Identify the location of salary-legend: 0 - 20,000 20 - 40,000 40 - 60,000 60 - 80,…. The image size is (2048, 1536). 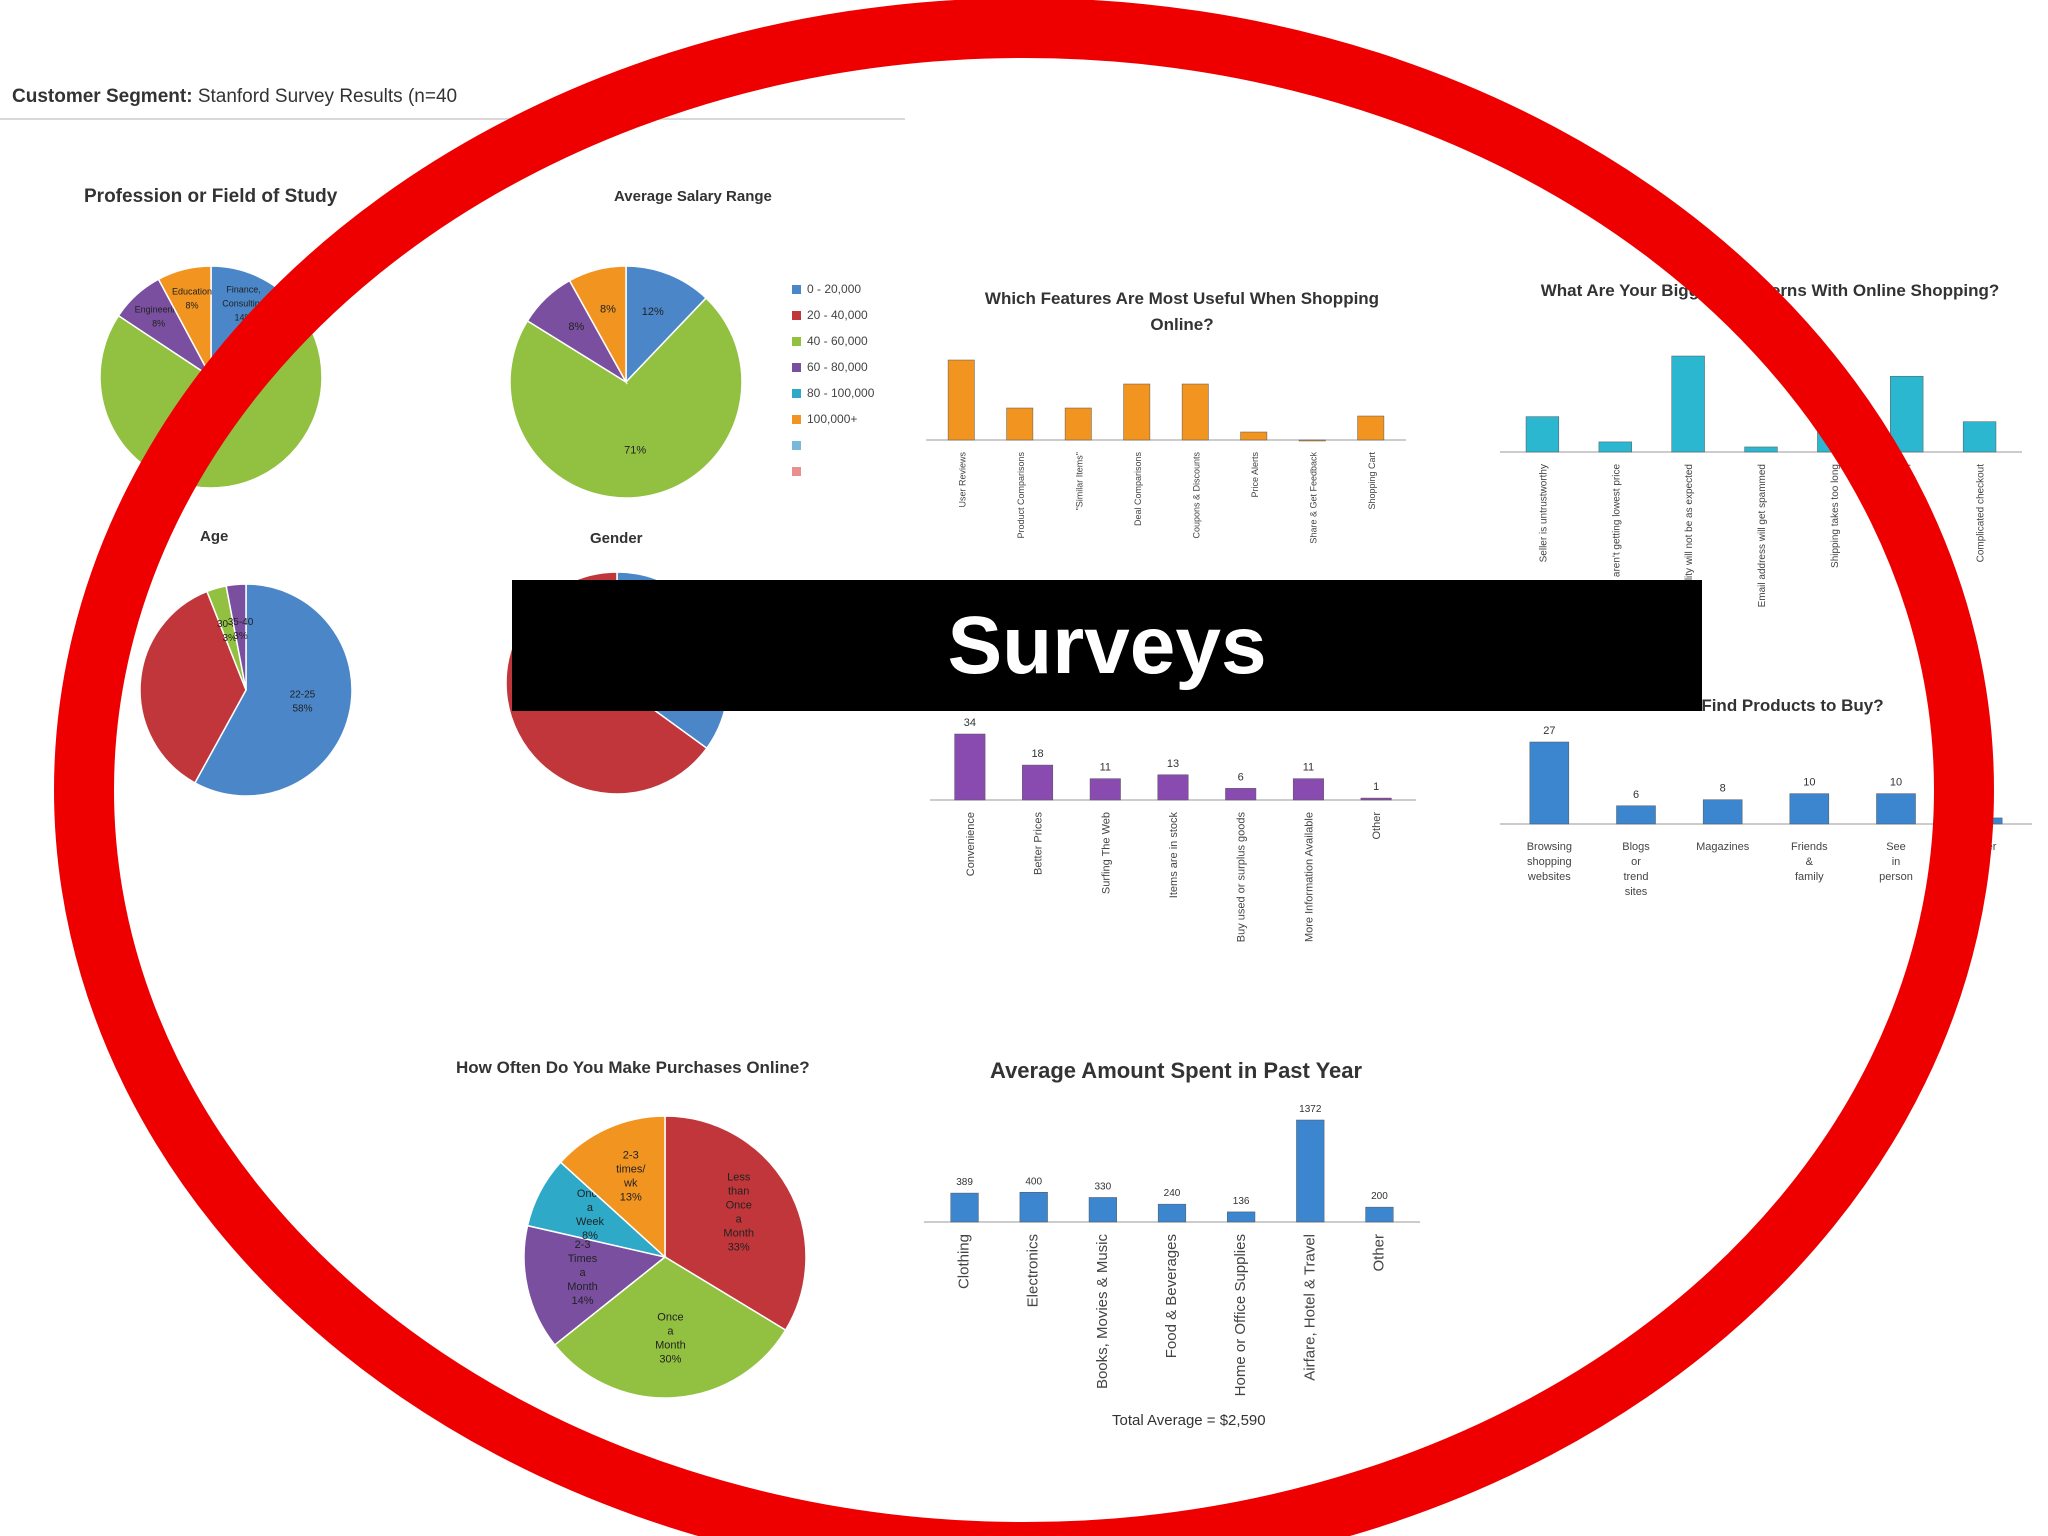
(833, 380).